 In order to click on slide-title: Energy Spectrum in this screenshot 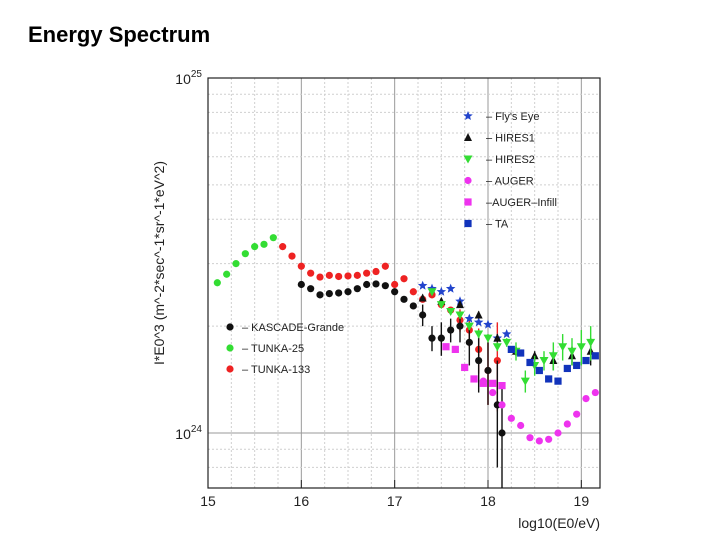, I will do `click(119, 34)`.